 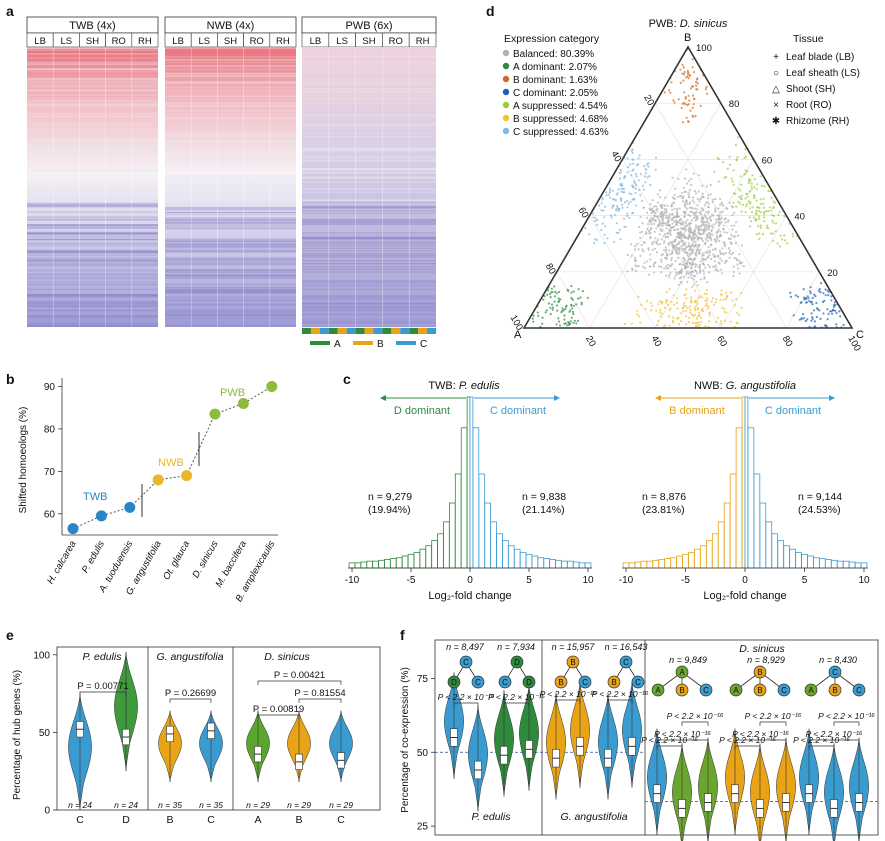 What do you see at coordinates (529, 580) in the screenshot?
I see `histogram-xtick-label: 5` at bounding box center [529, 580].